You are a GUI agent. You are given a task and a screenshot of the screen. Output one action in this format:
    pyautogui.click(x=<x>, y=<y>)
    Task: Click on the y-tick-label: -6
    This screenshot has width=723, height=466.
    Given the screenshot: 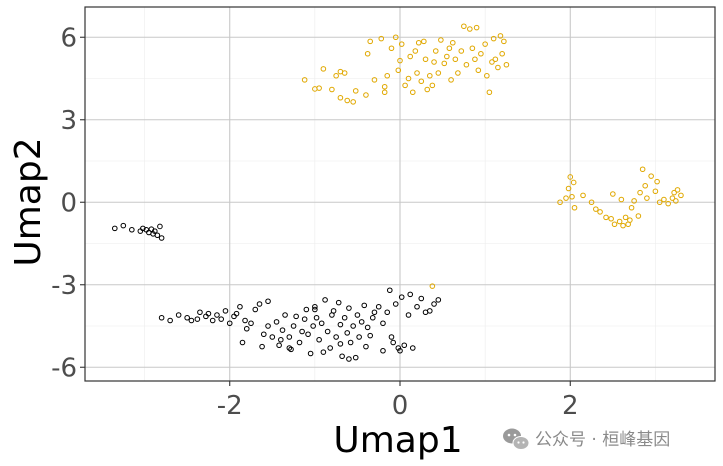 What is the action you would take?
    pyautogui.click(x=64, y=368)
    